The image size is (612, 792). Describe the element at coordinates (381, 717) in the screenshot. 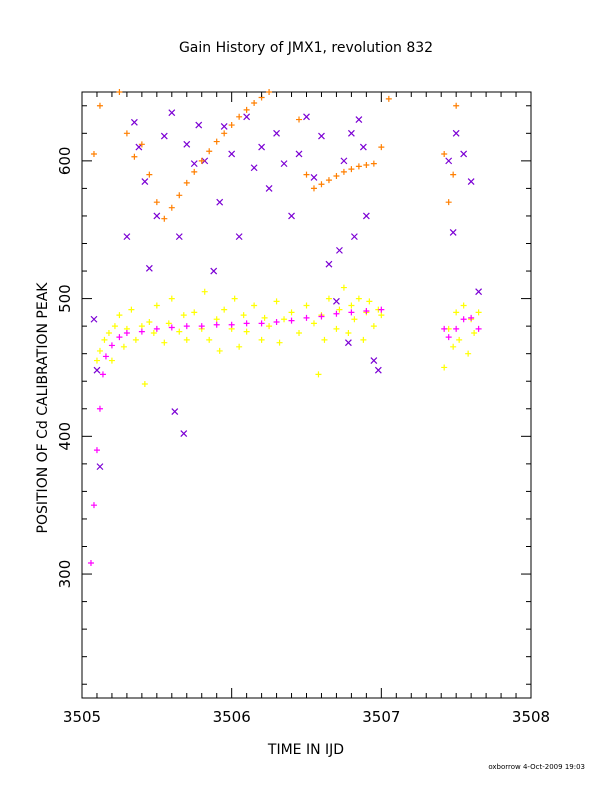

I see `x-tick-label: 3507` at that location.